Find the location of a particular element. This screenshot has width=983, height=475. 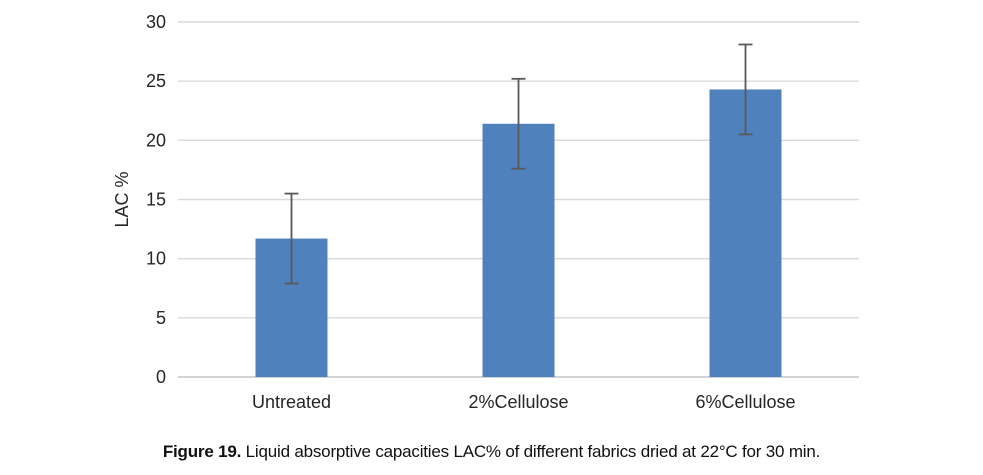

bar-6%Cellulose is located at coordinates (745, 233).